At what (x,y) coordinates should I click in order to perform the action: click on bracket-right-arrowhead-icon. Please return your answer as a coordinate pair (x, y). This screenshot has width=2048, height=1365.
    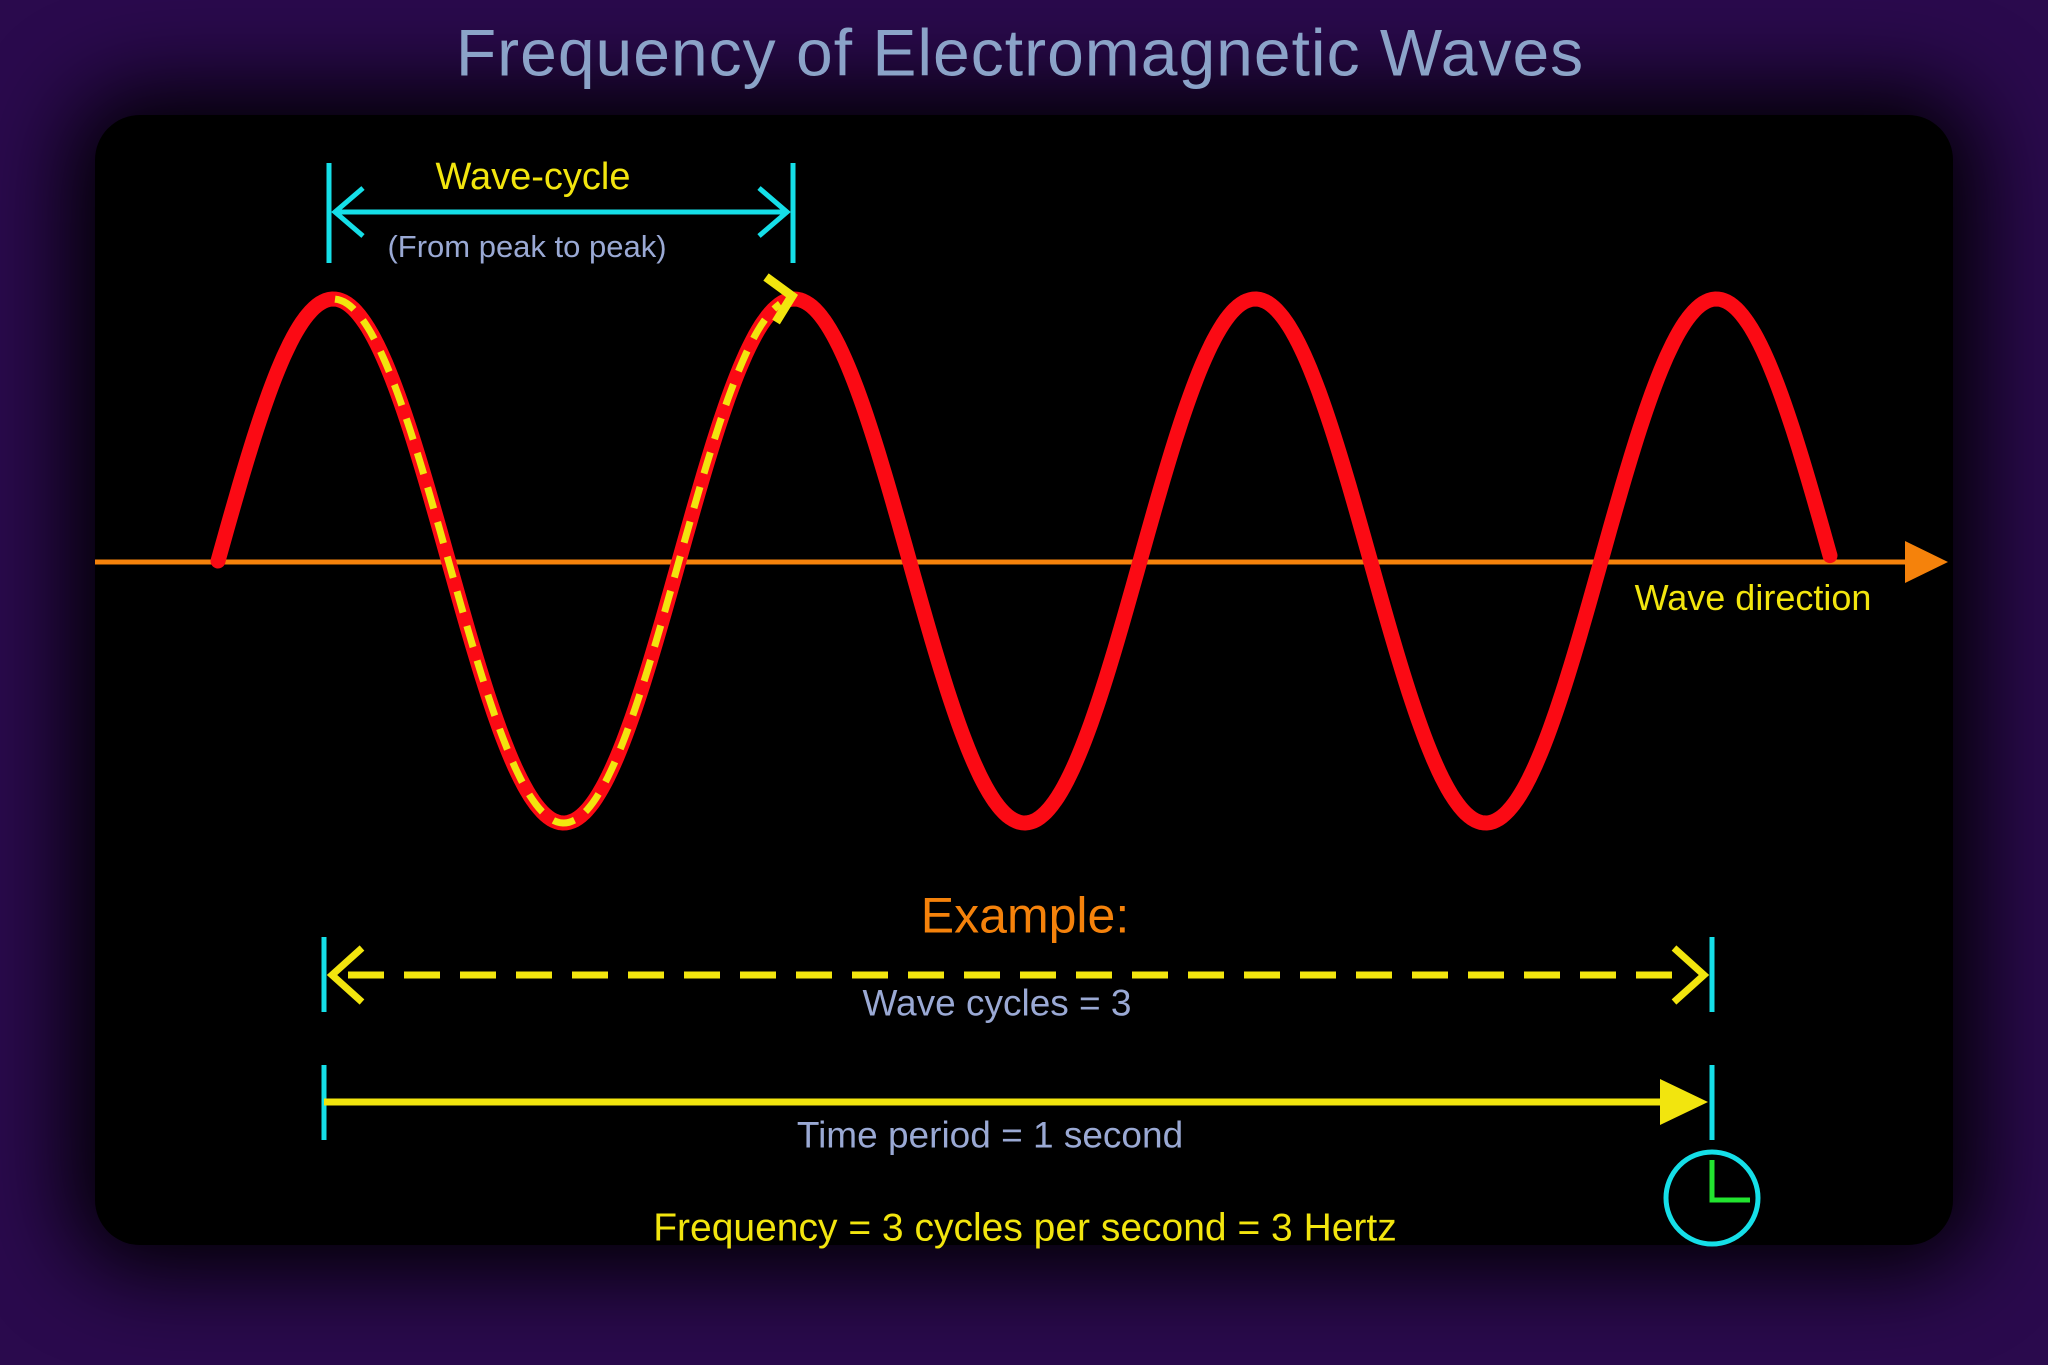
    Looking at the image, I should click on (774, 212).